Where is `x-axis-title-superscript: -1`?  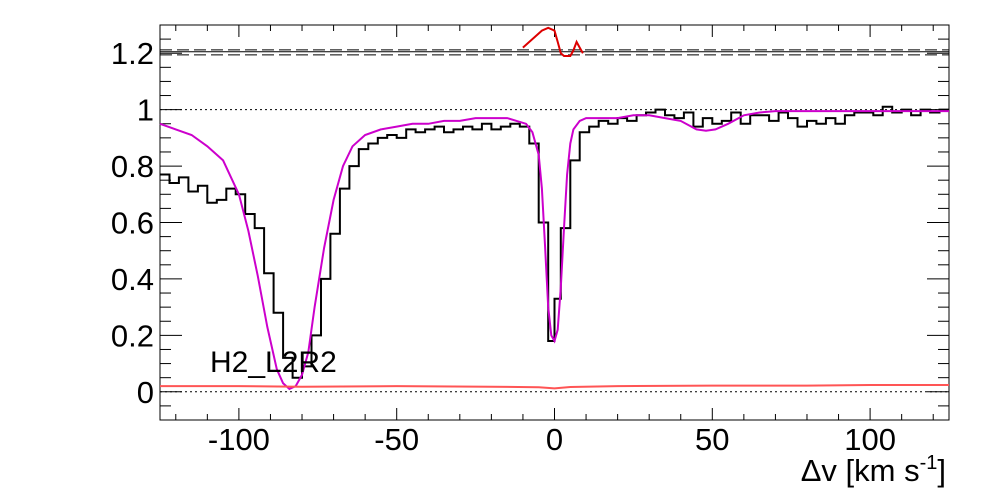 x-axis-title-superscript: -1 is located at coordinates (929, 463).